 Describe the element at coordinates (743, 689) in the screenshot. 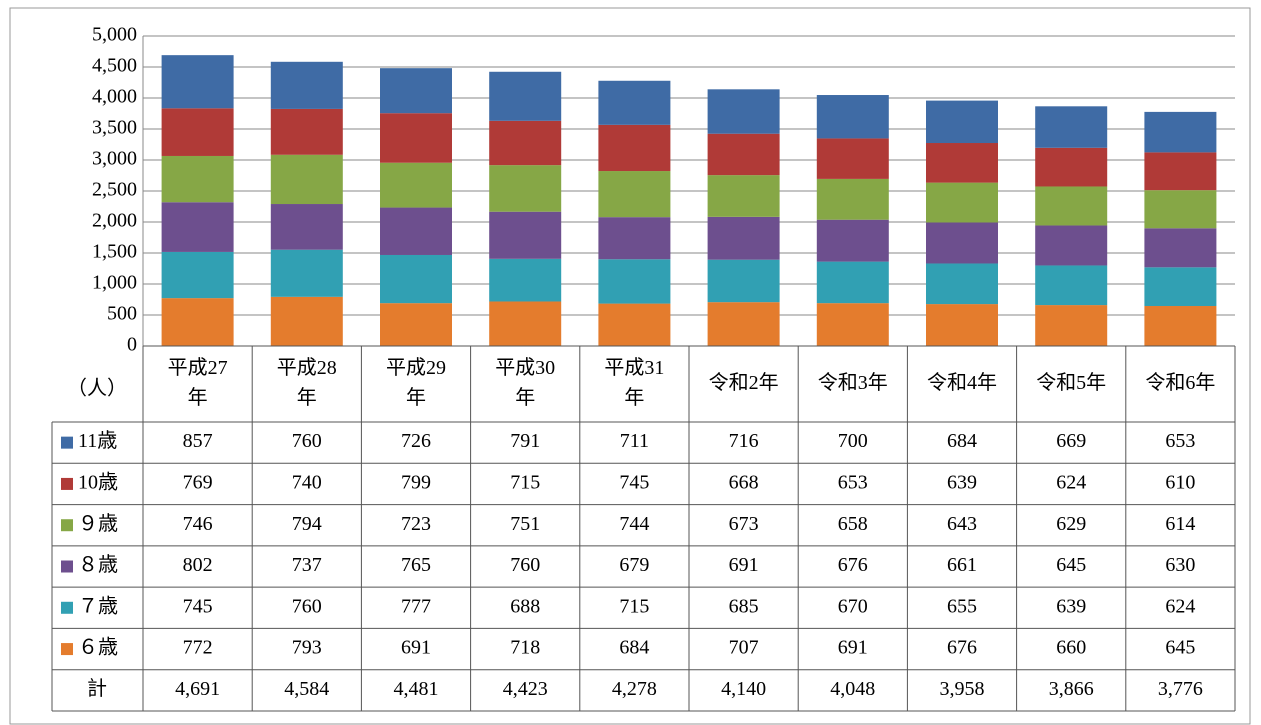

I see `table-cell: 4,140` at that location.